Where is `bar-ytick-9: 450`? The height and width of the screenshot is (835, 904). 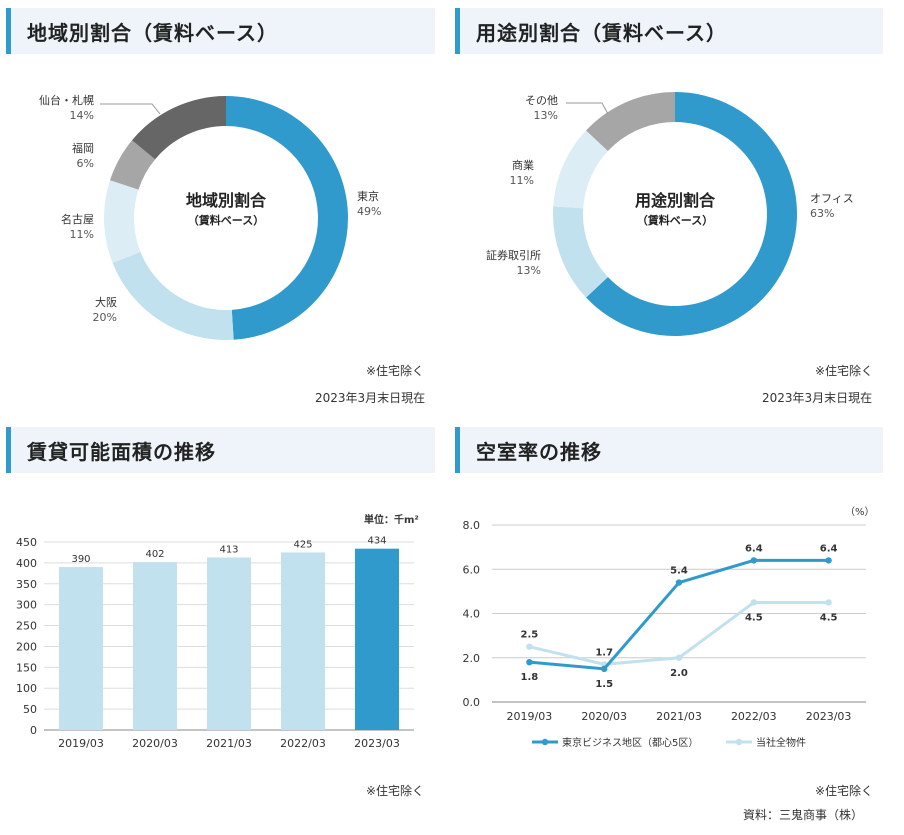 bar-ytick-9: 450 is located at coordinates (26, 542).